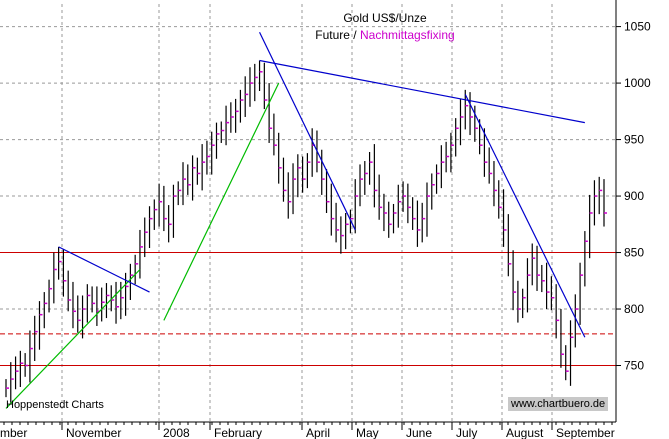  I want to click on subtitle-highlight: Nachmittagsfixing, so click(407, 35).